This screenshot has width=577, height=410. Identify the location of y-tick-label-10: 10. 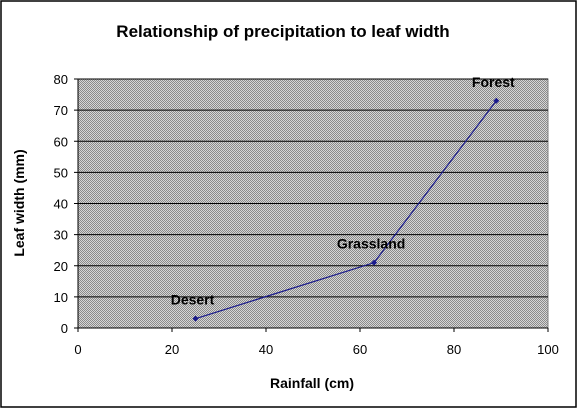
(61, 297).